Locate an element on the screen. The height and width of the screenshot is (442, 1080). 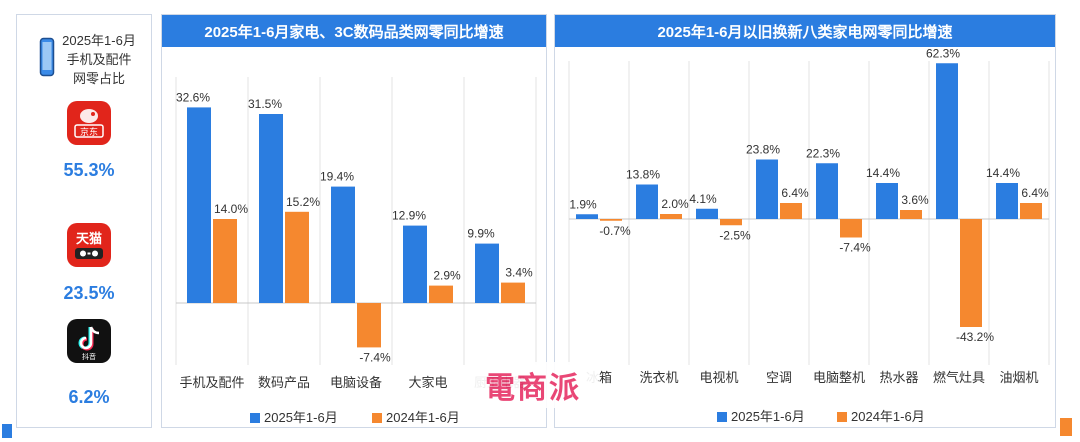
data-label-2024-0: 14.0% is located at coordinates (231, 209).